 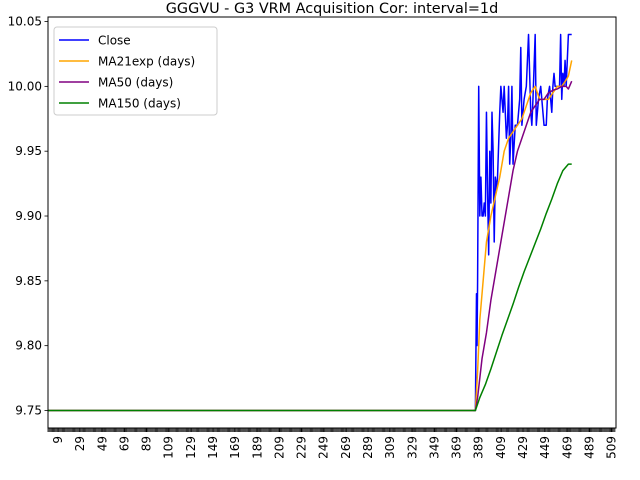 I want to click on x-tick-label: 469, so click(x=567, y=447).